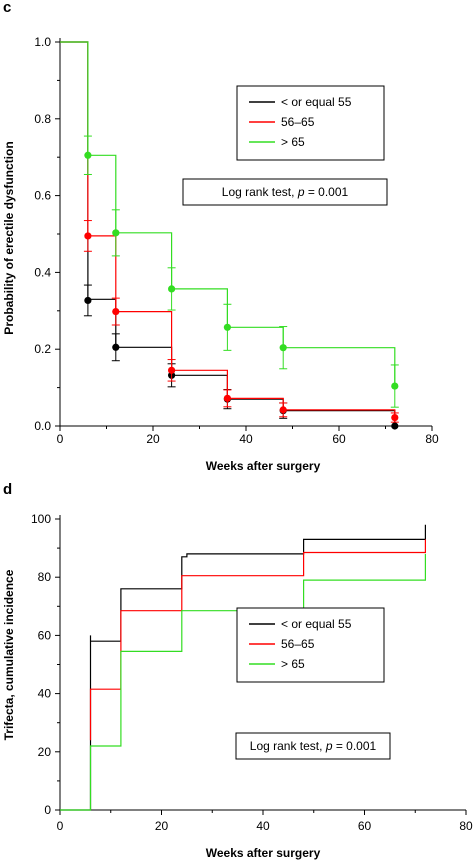 The image size is (474, 863). I want to click on panel-label-c: c, so click(7, 8).